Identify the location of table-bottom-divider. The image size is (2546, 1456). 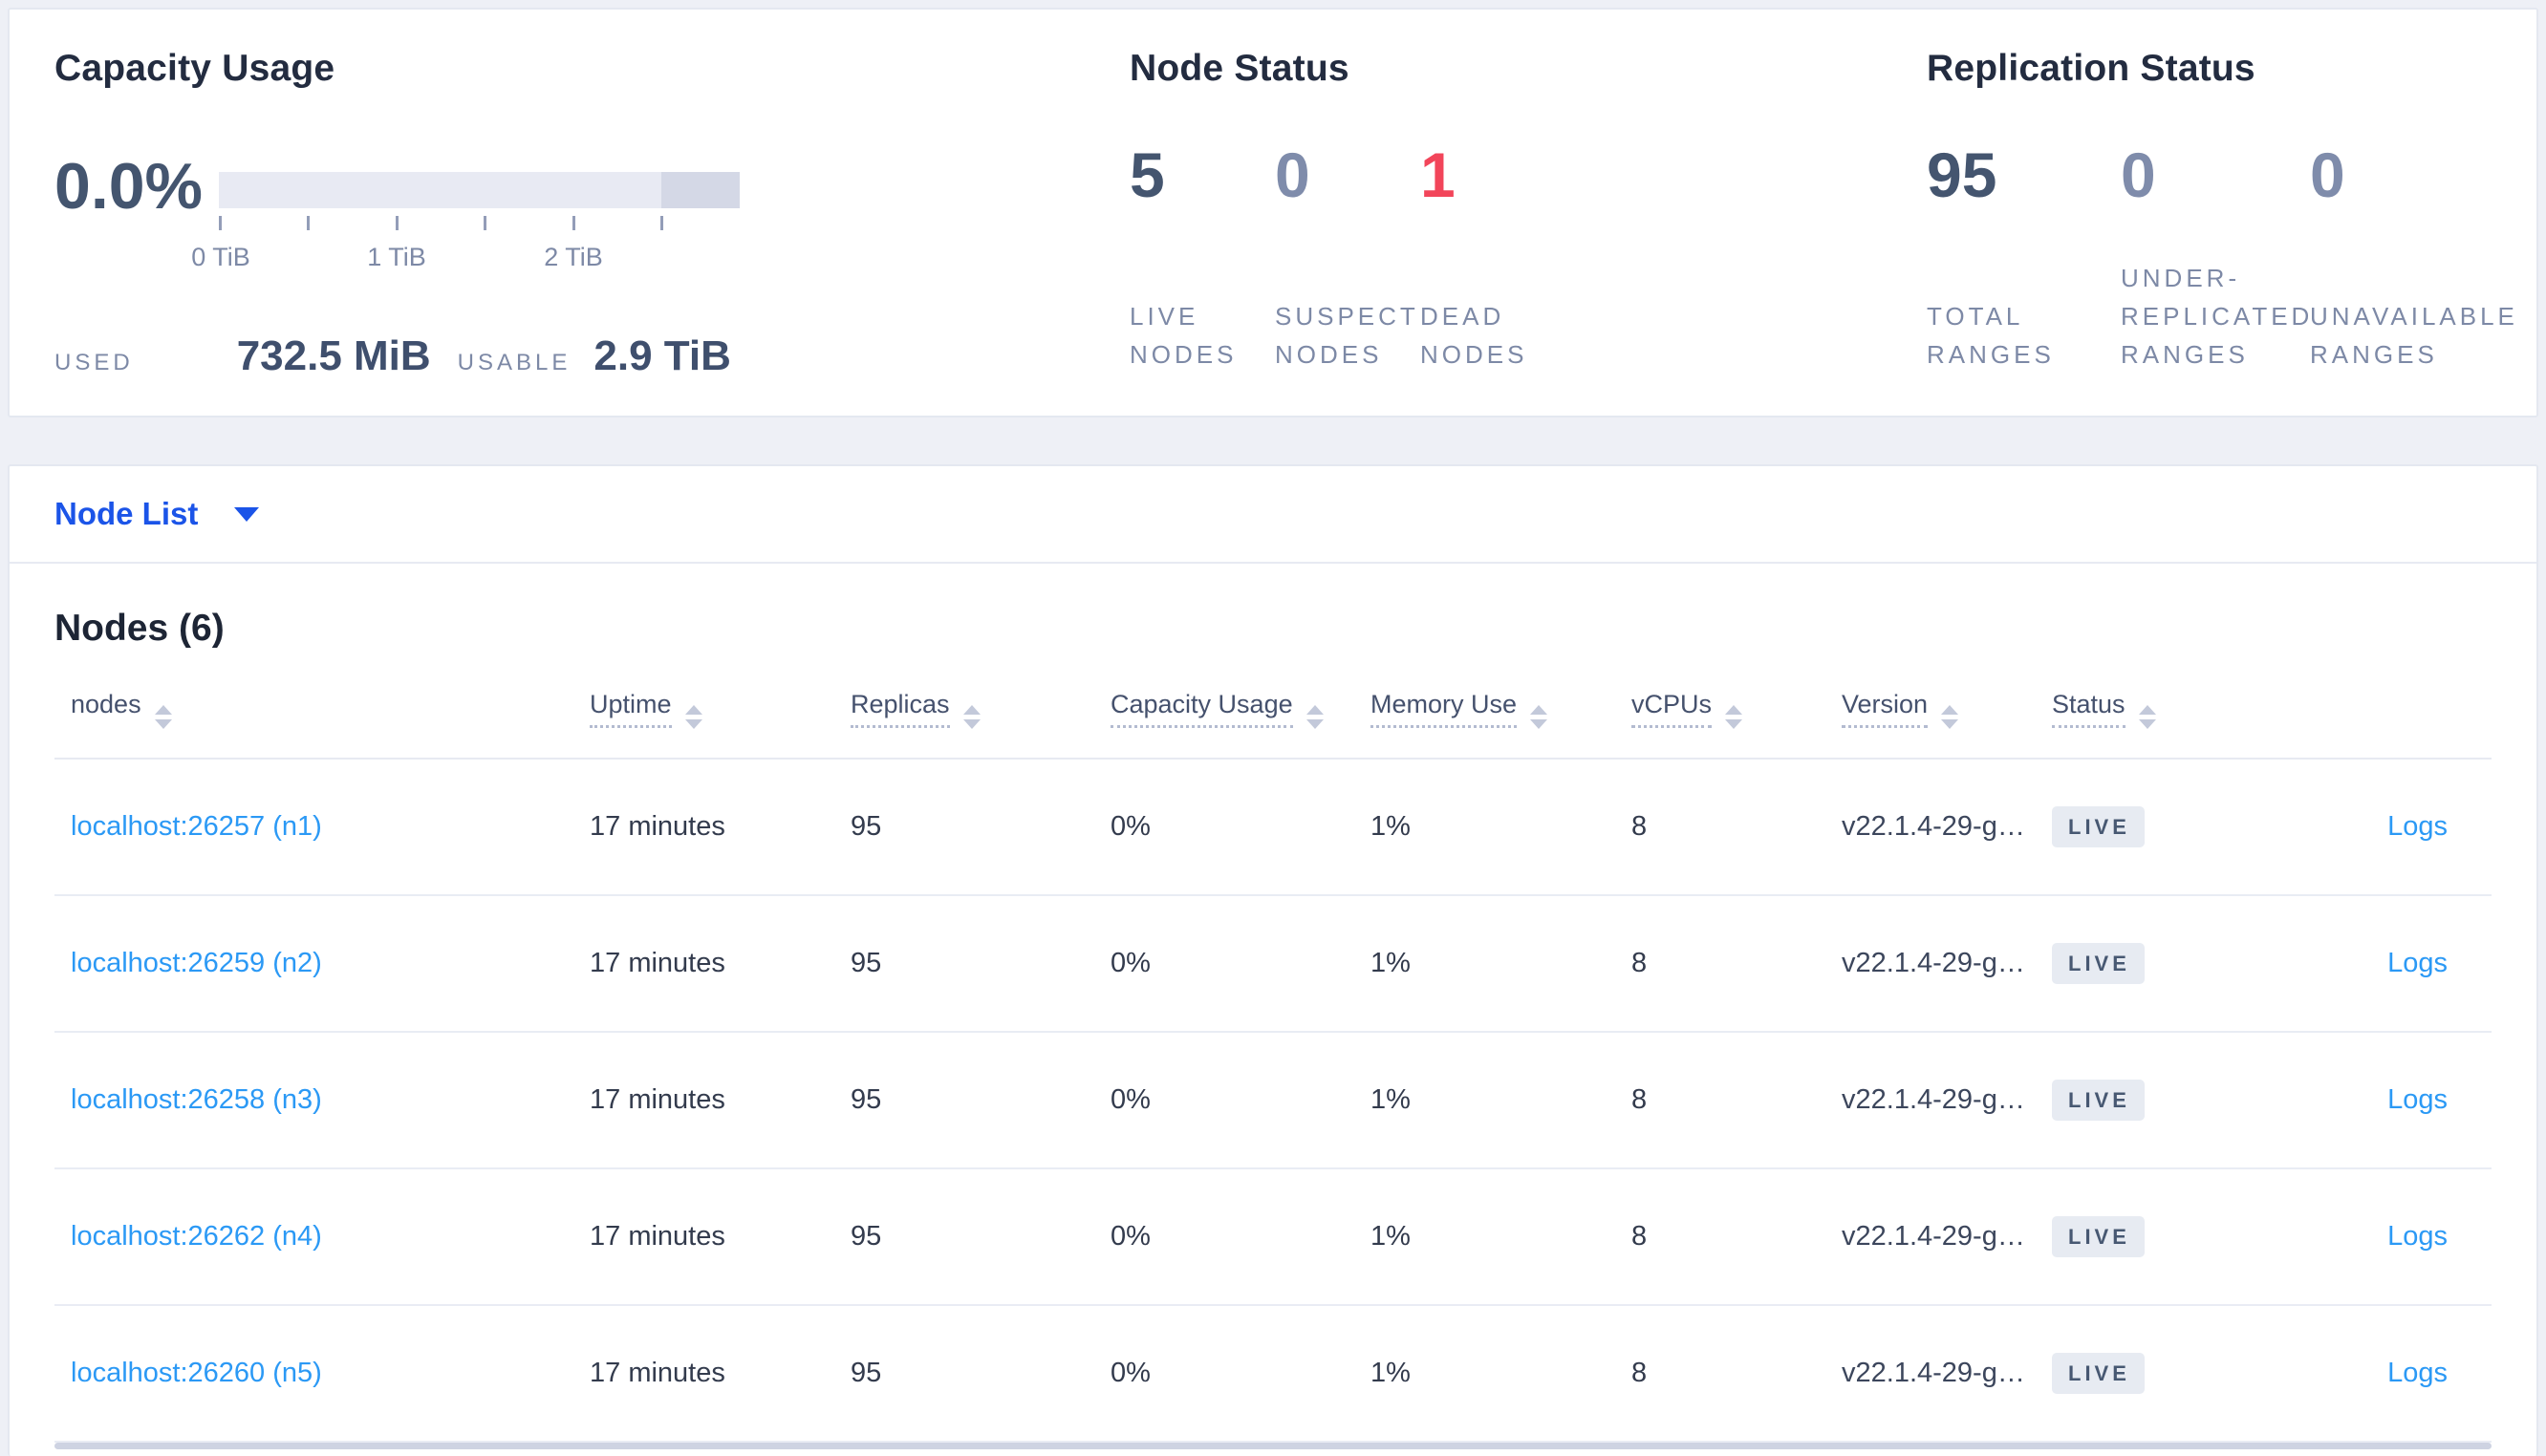
(1273, 1446).